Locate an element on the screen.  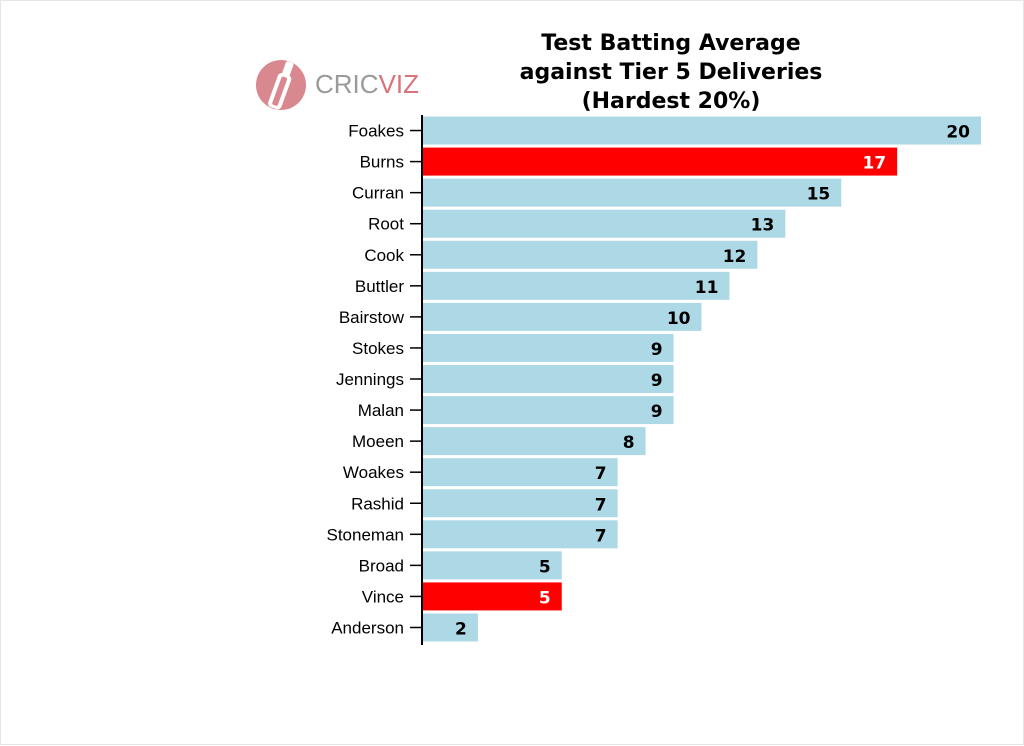
data-label: 15 is located at coordinates (819, 195).